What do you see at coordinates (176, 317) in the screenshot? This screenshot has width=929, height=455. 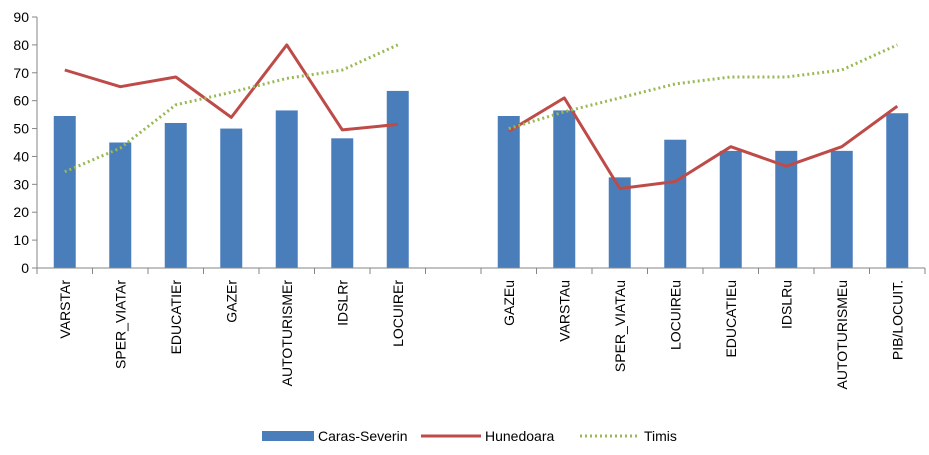 I see `x-category-label: EDUCATIEr` at bounding box center [176, 317].